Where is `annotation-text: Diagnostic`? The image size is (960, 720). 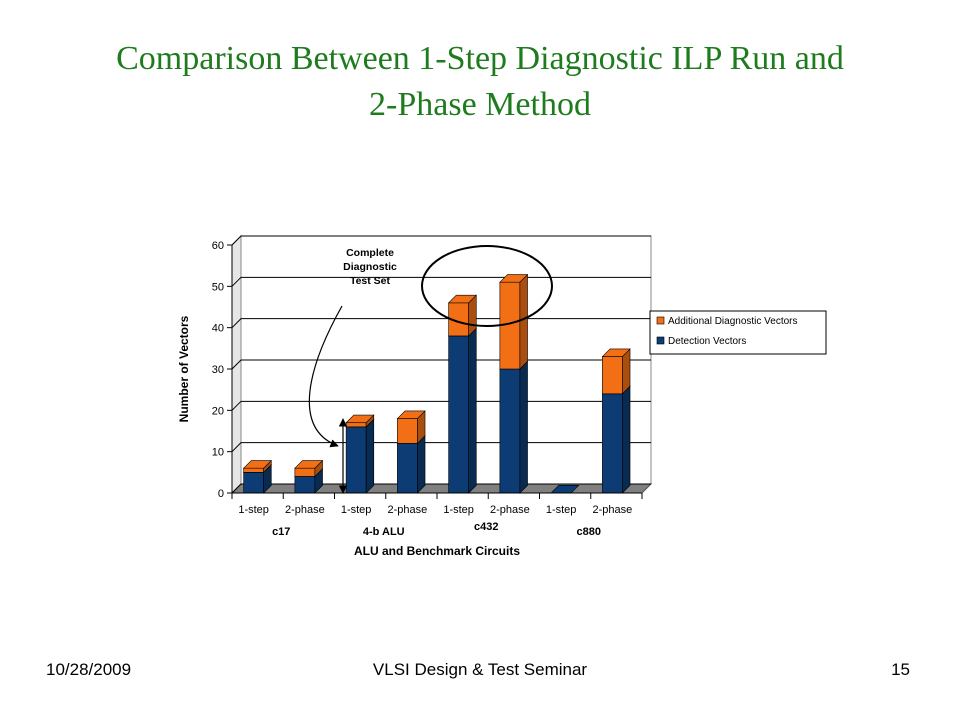 annotation-text: Diagnostic is located at coordinates (370, 267).